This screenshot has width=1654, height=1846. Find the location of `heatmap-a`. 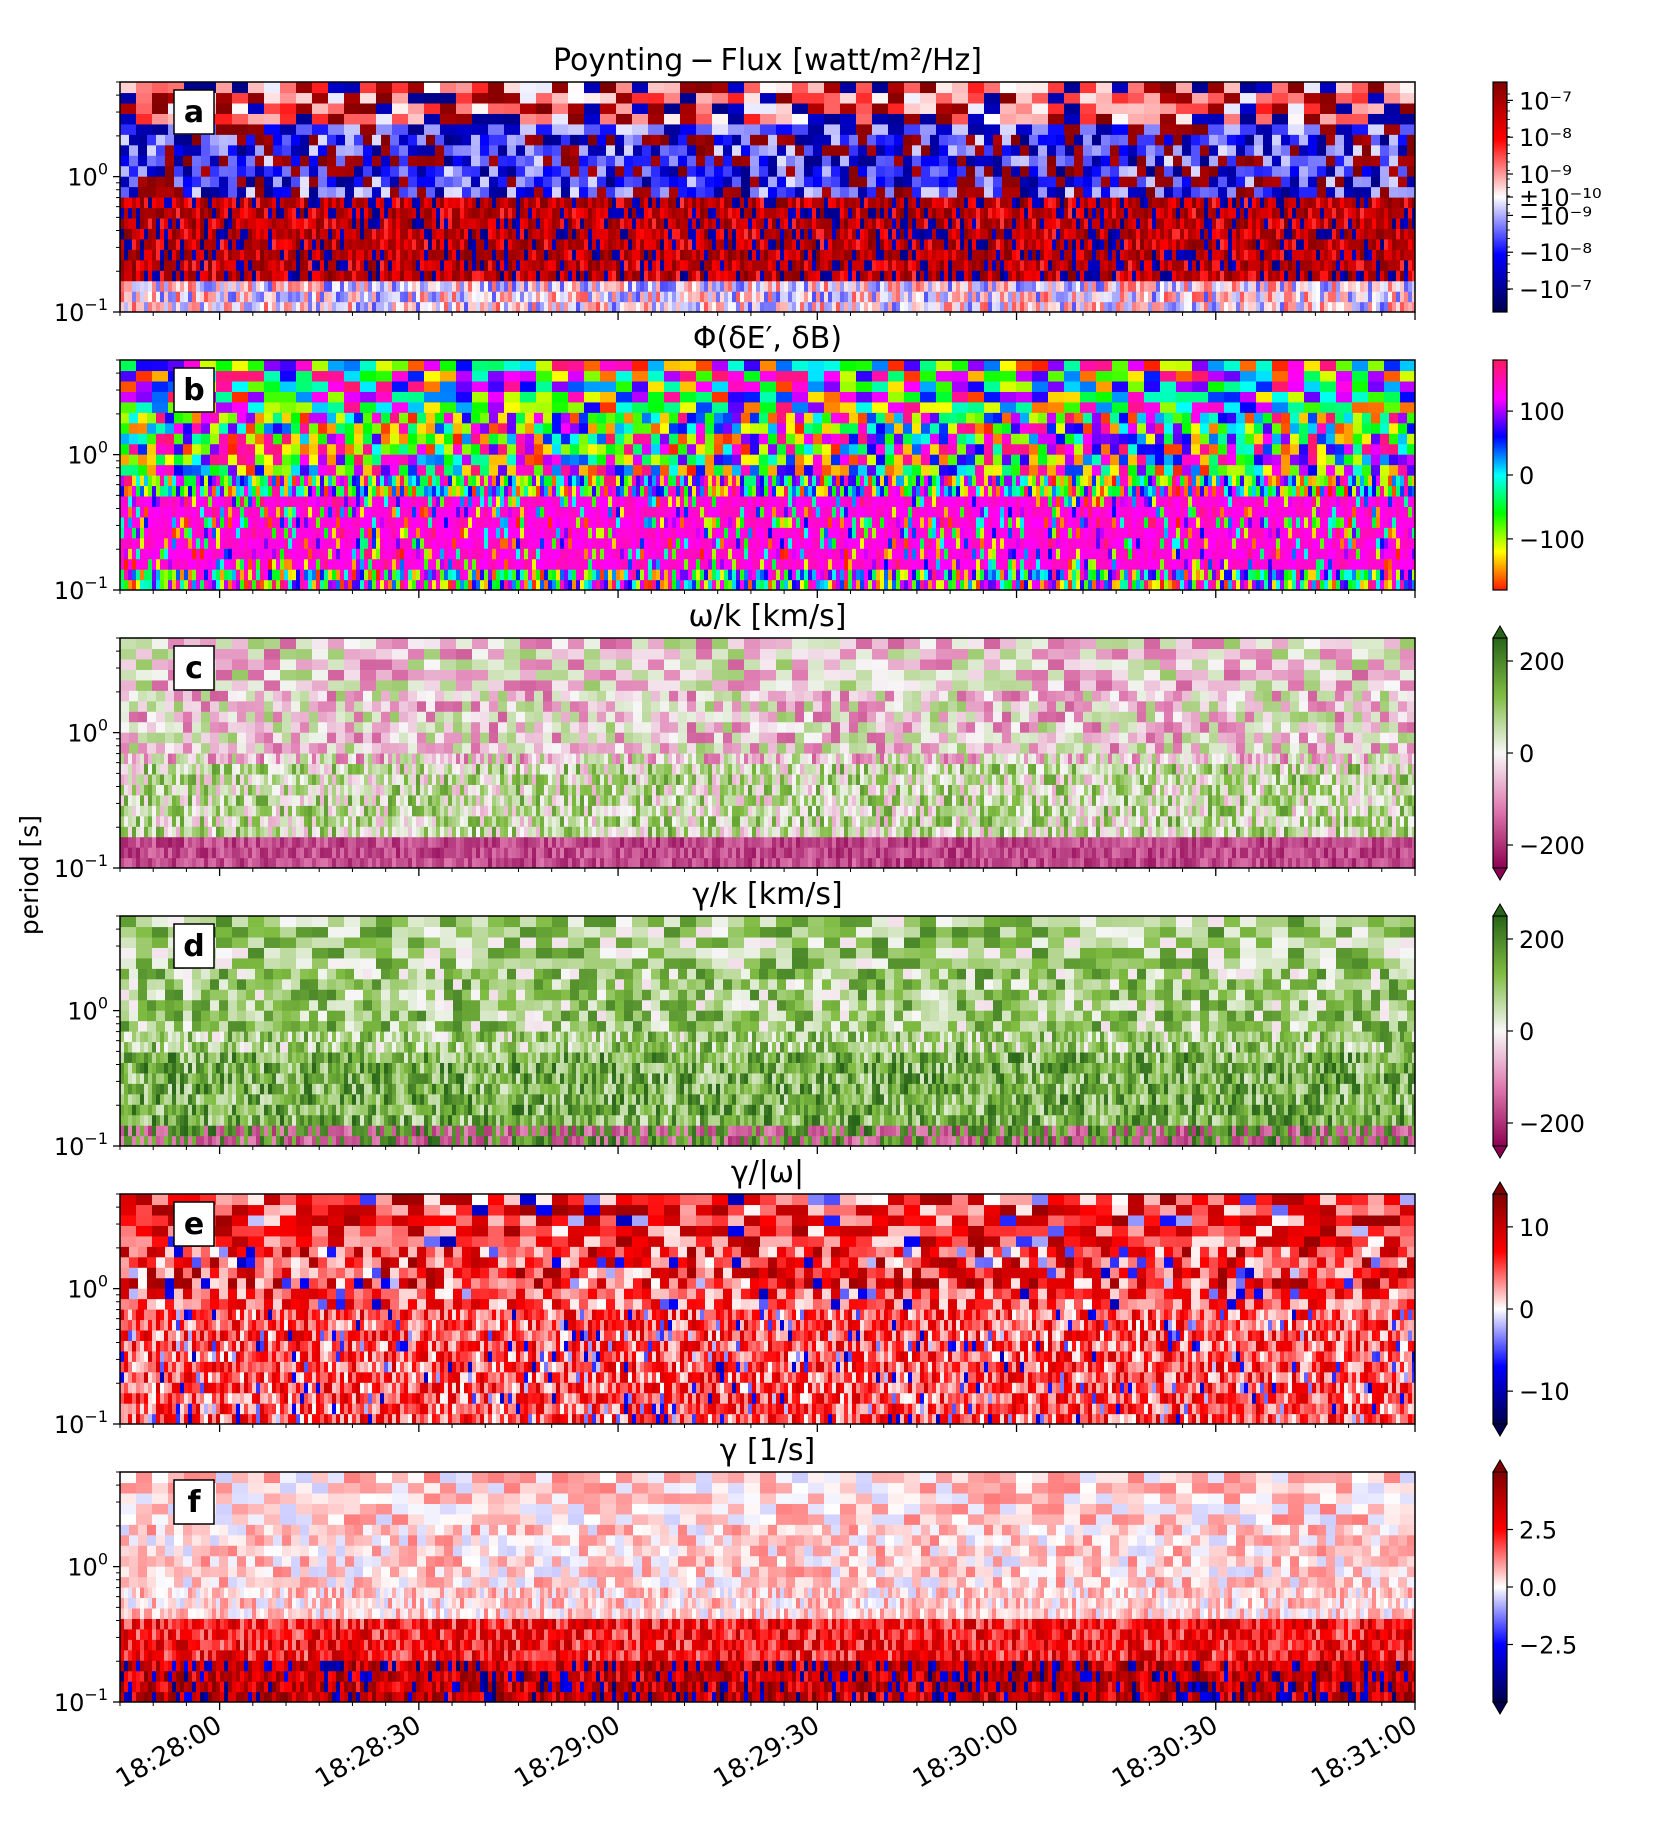

heatmap-a is located at coordinates (767, 197).